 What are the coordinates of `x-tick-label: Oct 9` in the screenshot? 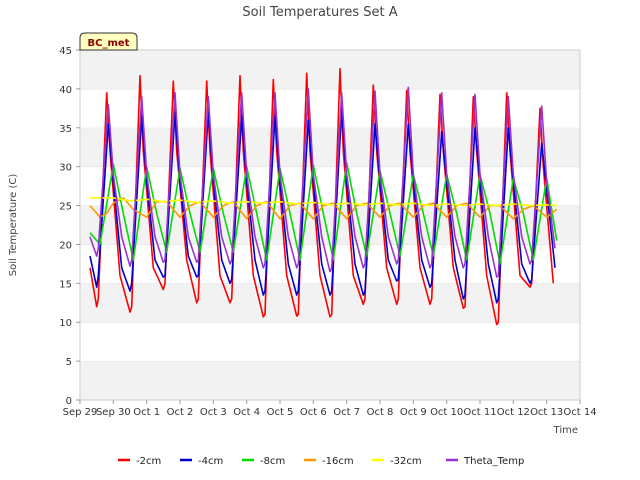 It's located at (413, 412).